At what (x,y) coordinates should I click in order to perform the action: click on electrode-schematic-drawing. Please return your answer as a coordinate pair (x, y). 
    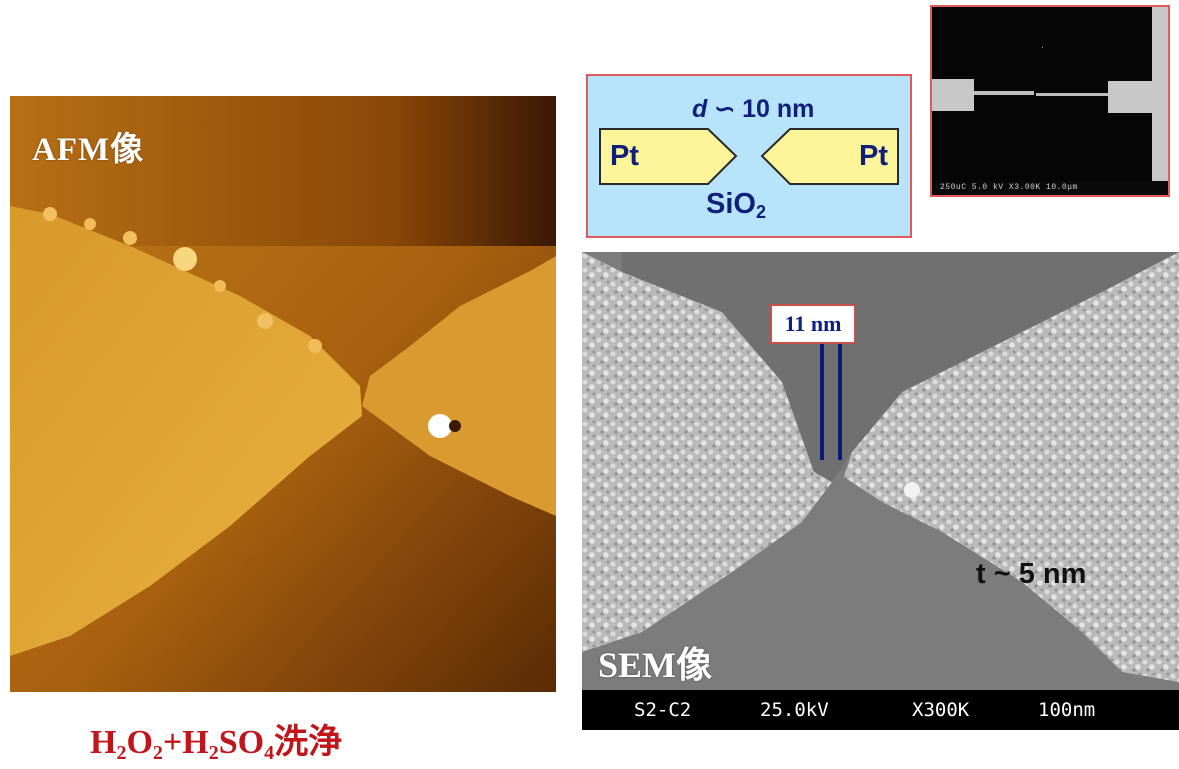
    Looking at the image, I should click on (749, 156).